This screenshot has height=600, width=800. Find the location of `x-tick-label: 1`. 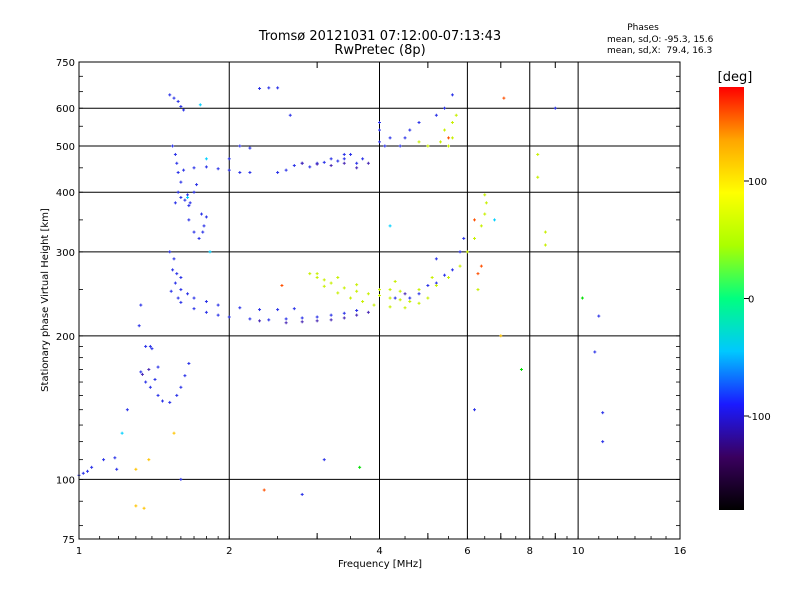

x-tick-label: 1 is located at coordinates (79, 551).